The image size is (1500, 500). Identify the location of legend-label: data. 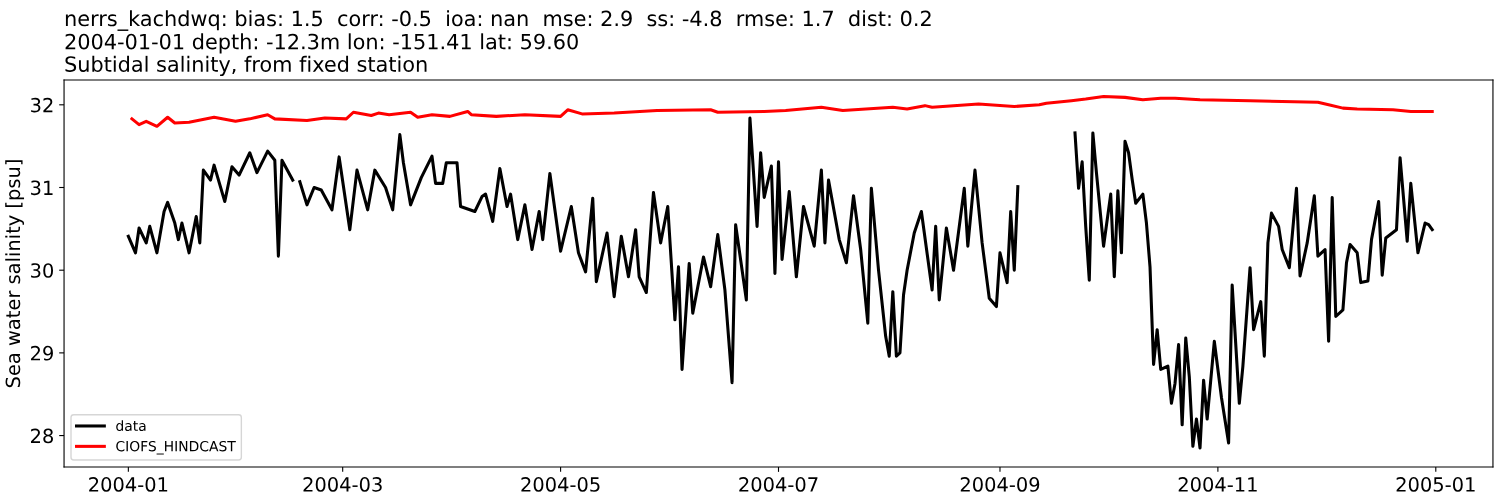
(131, 426).